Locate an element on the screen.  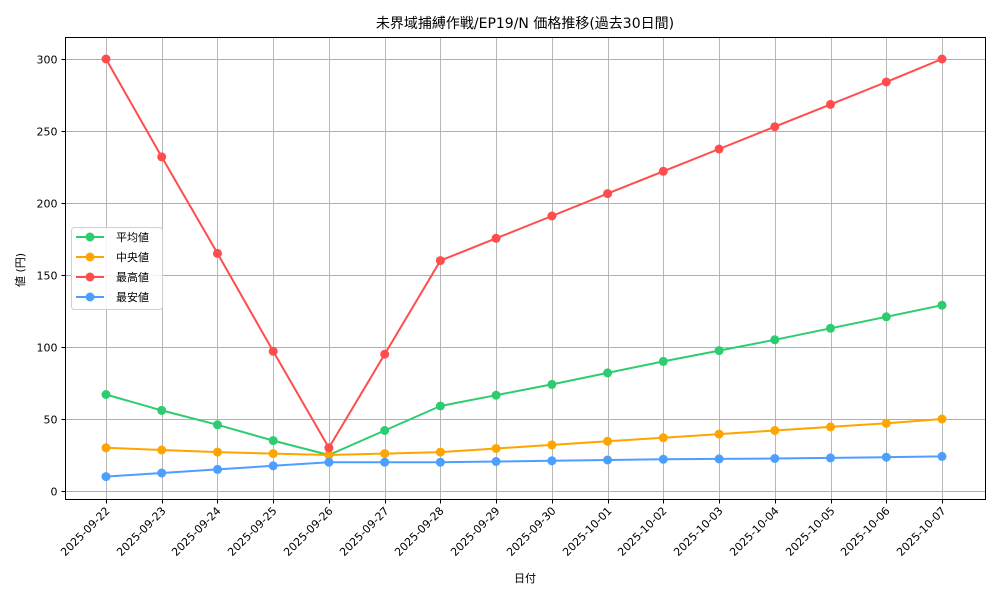
y-tick-label: 250 is located at coordinates (47, 132).